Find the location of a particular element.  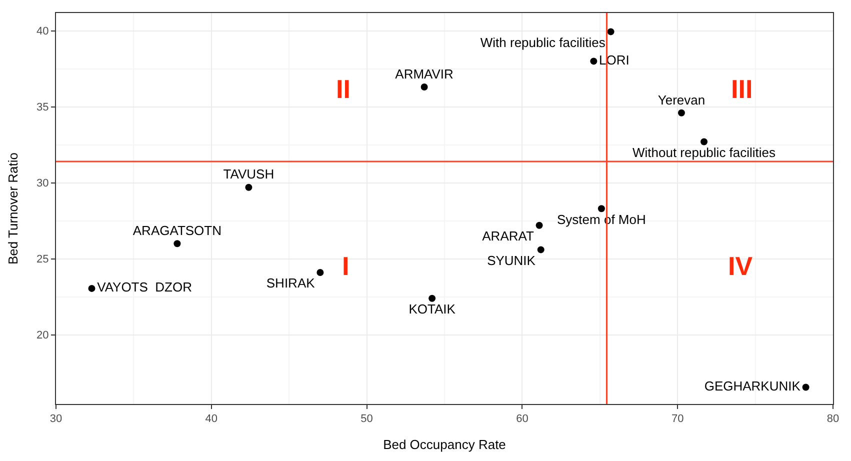

data-label: With republic facilities is located at coordinates (543, 42).